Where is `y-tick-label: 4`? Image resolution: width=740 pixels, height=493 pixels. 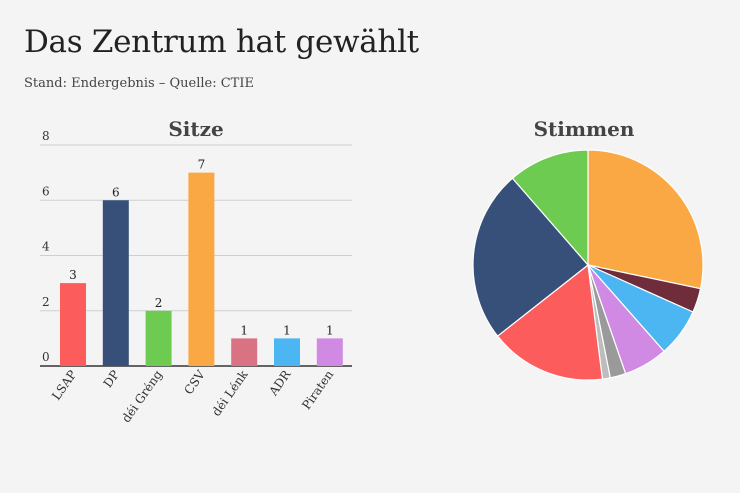
y-tick-label: 4 is located at coordinates (46, 247).